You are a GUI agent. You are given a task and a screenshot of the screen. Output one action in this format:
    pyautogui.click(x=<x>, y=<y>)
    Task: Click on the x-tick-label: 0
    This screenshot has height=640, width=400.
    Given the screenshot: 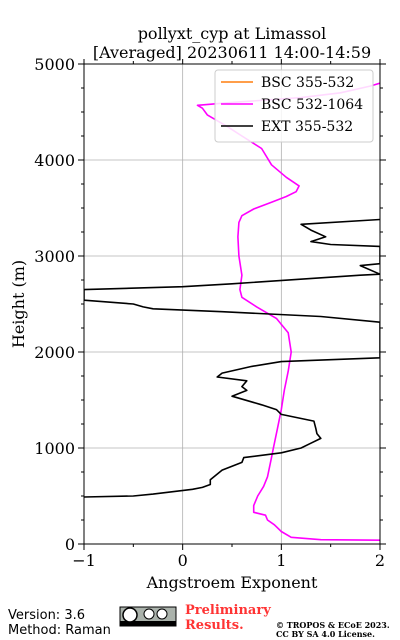 What is the action you would take?
    pyautogui.click(x=183, y=560)
    